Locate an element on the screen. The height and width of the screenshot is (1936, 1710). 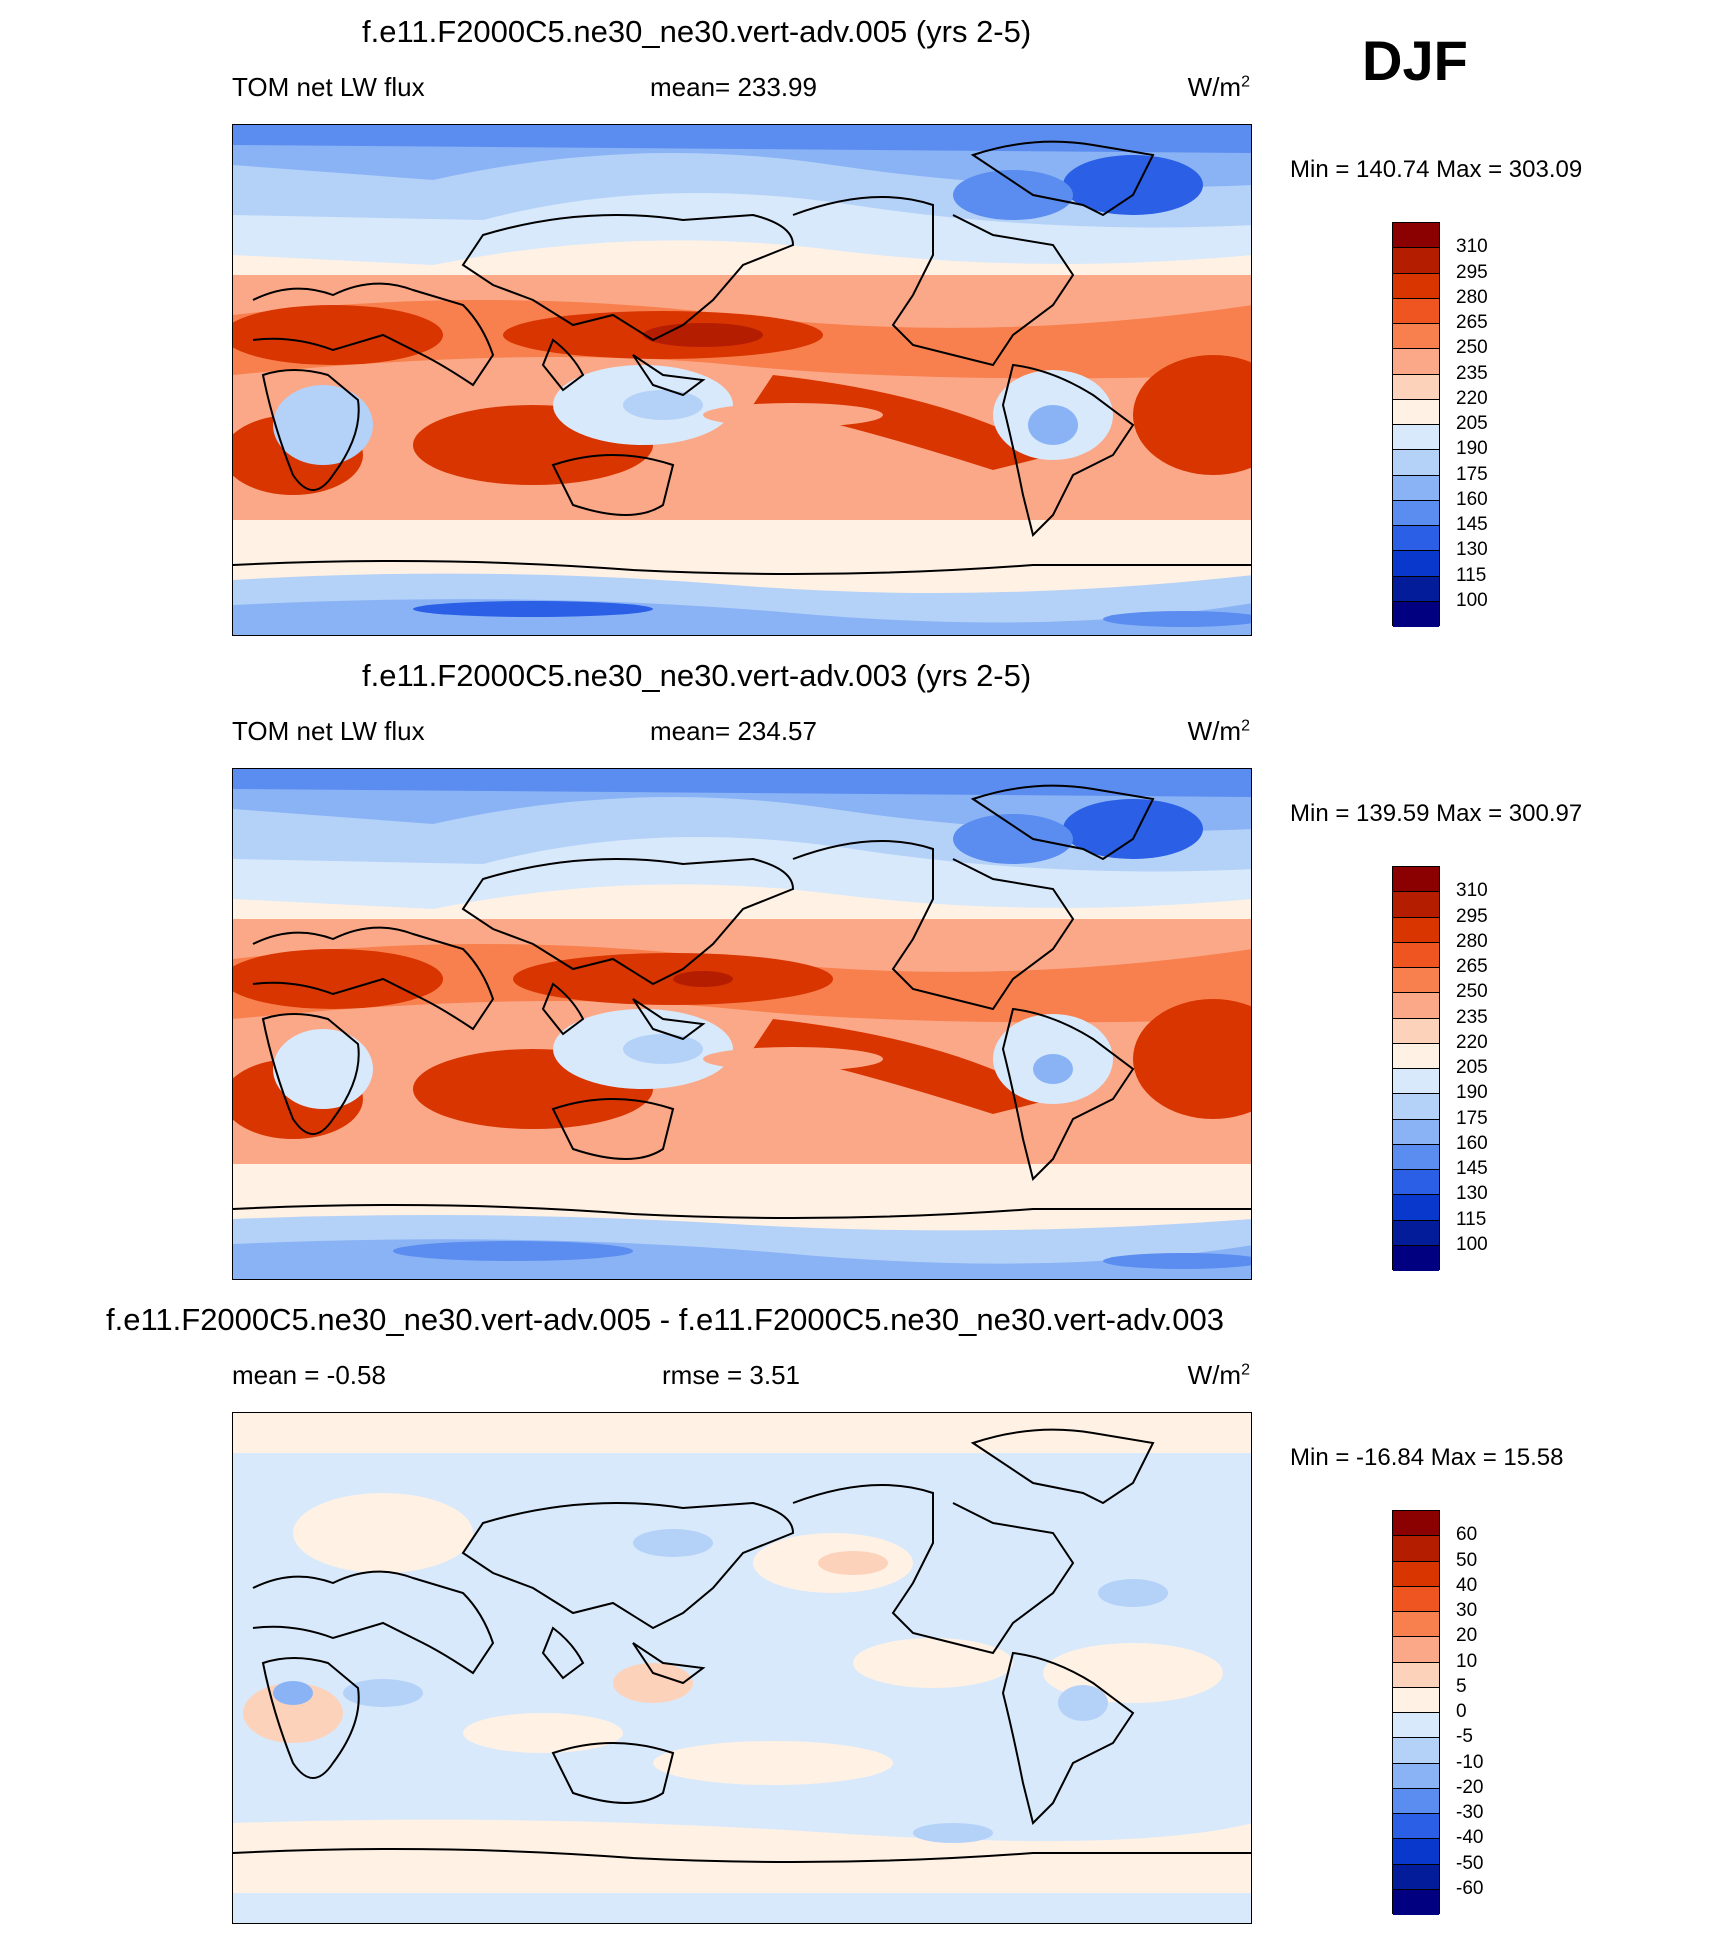
colorbar-tick-label: -10 is located at coordinates (1470, 1762).